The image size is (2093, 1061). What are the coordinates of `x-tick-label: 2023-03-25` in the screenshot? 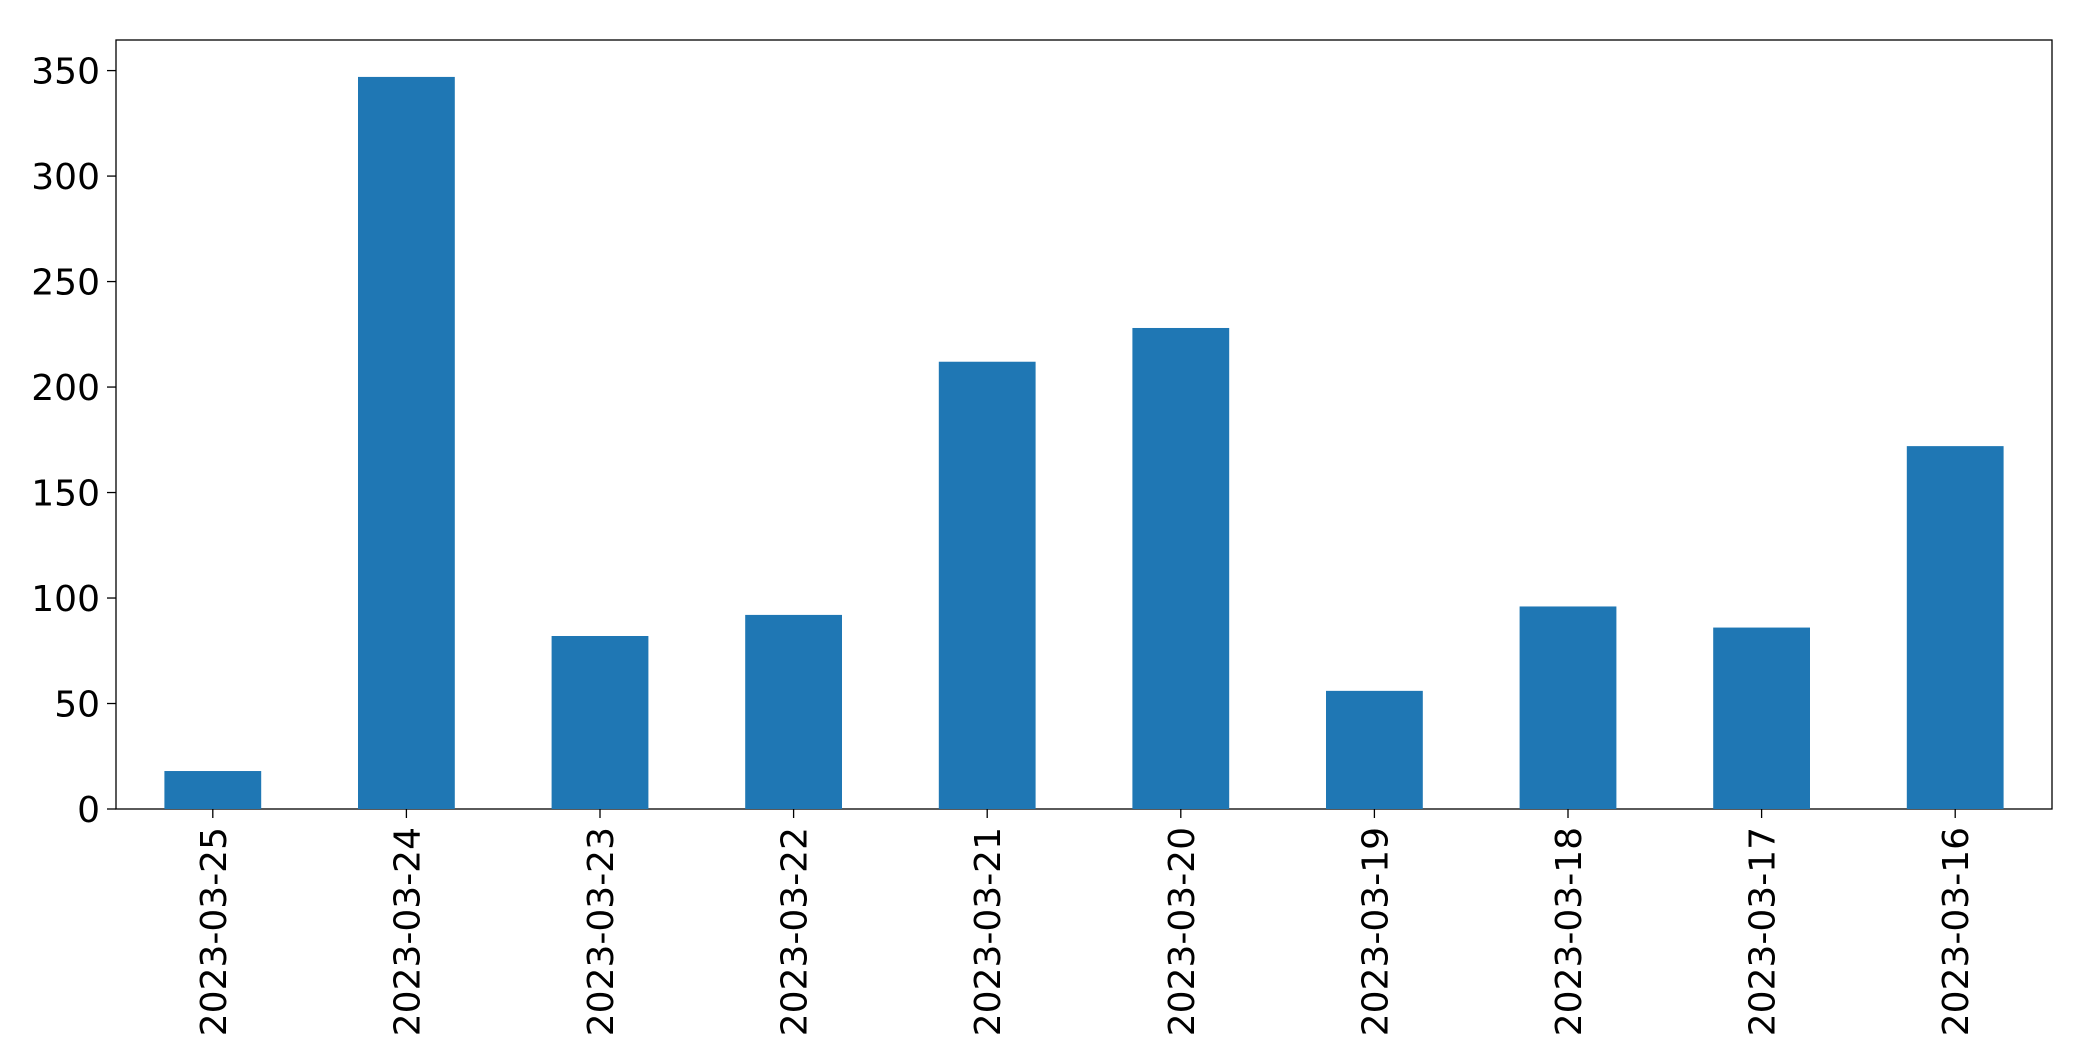 It's located at (214, 931).